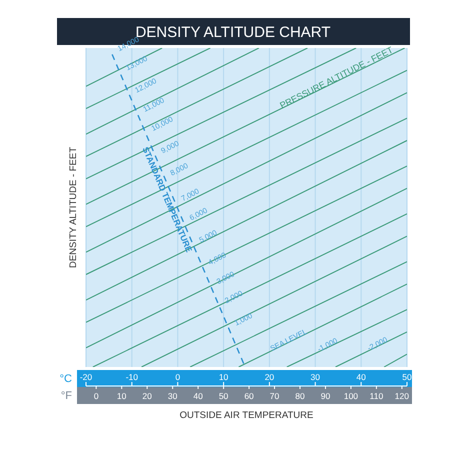  What do you see at coordinates (361, 377) in the screenshot?
I see `x-tick-label: 40` at bounding box center [361, 377].